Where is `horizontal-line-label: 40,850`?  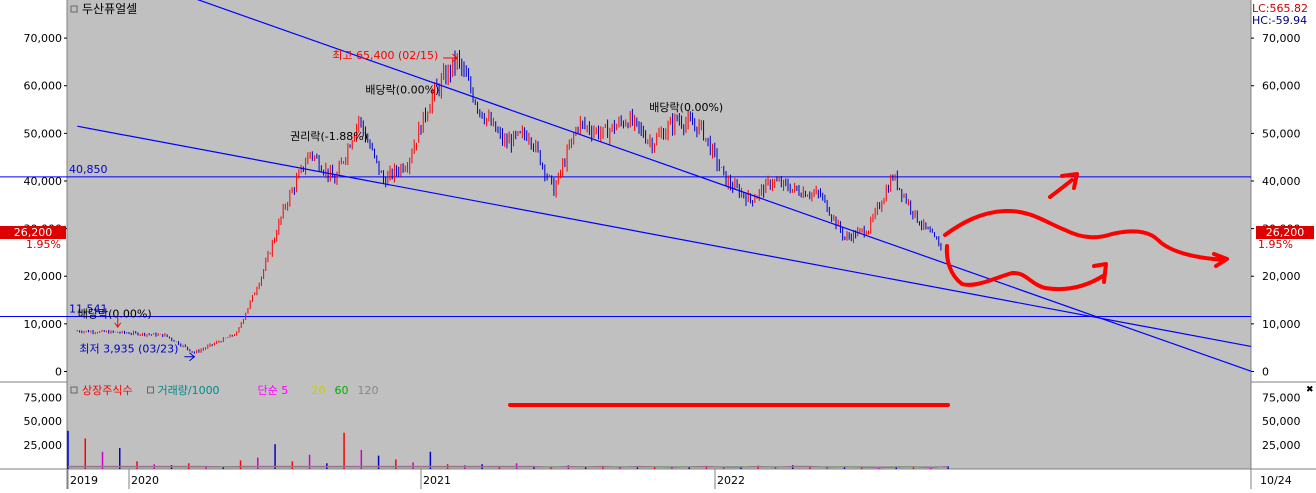
horizontal-line-label: 40,850 is located at coordinates (88, 169).